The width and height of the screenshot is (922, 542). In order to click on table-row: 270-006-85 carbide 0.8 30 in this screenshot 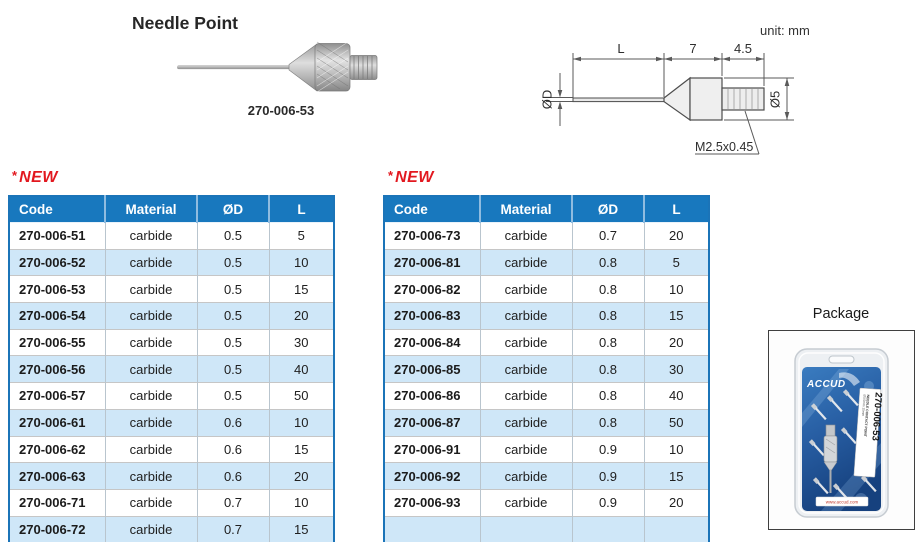, I will do `click(546, 369)`.